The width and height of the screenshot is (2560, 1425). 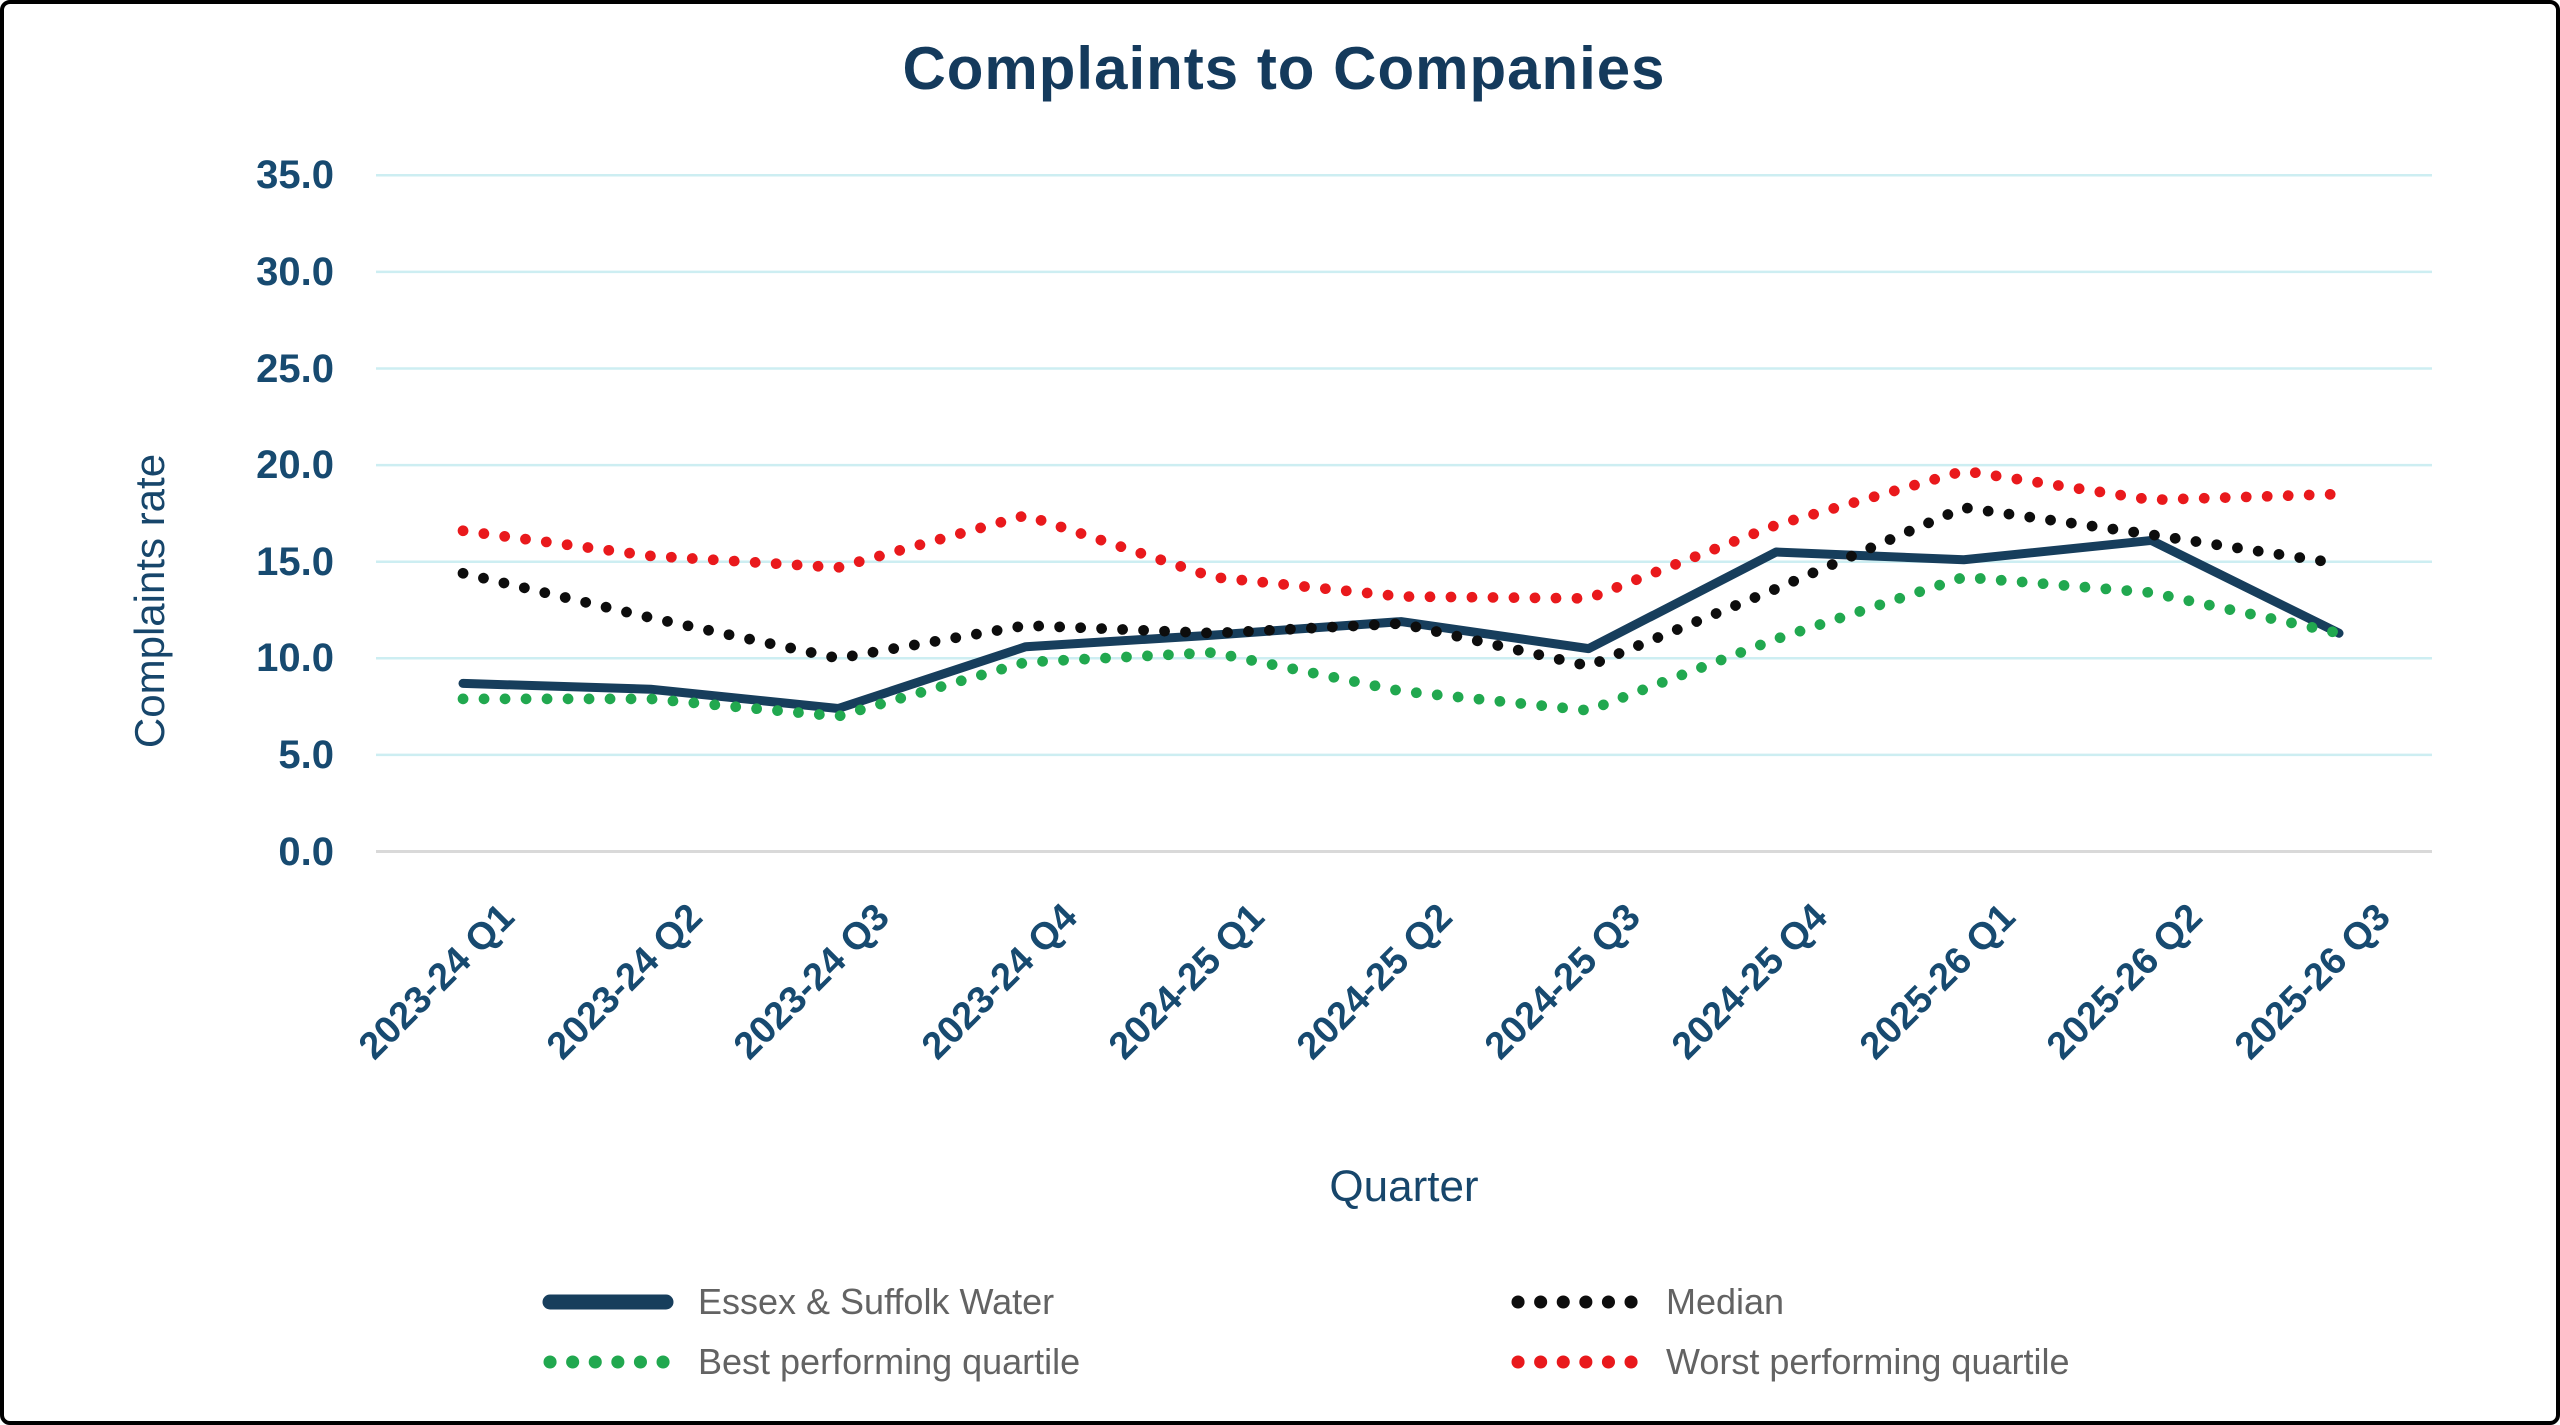 I want to click on x-tick-label: 2024-25 Q4, so click(x=1750, y=982).